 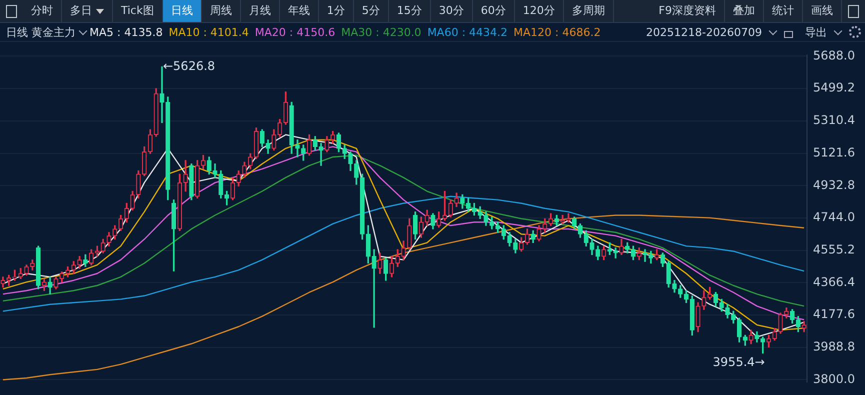 What do you see at coordinates (704, 32) in the screenshot?
I see `chart-subtitle: 20251218-20260709` at bounding box center [704, 32].